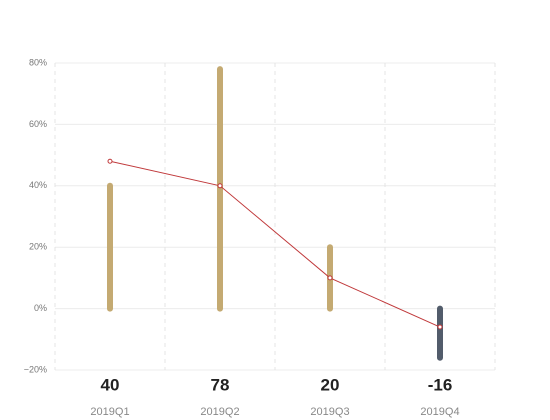  Describe the element at coordinates (330, 384) in the screenshot. I see `value-label: 20` at that location.